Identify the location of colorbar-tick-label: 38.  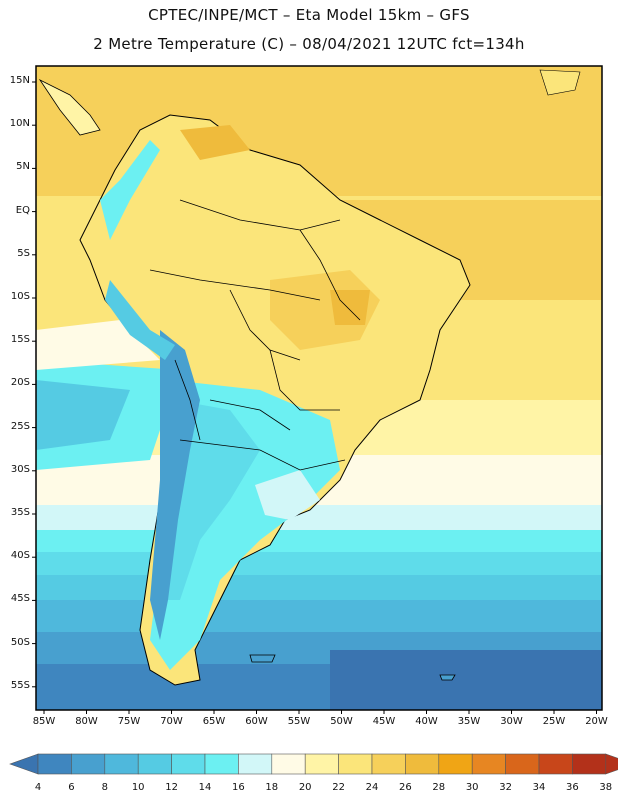
(606, 787).